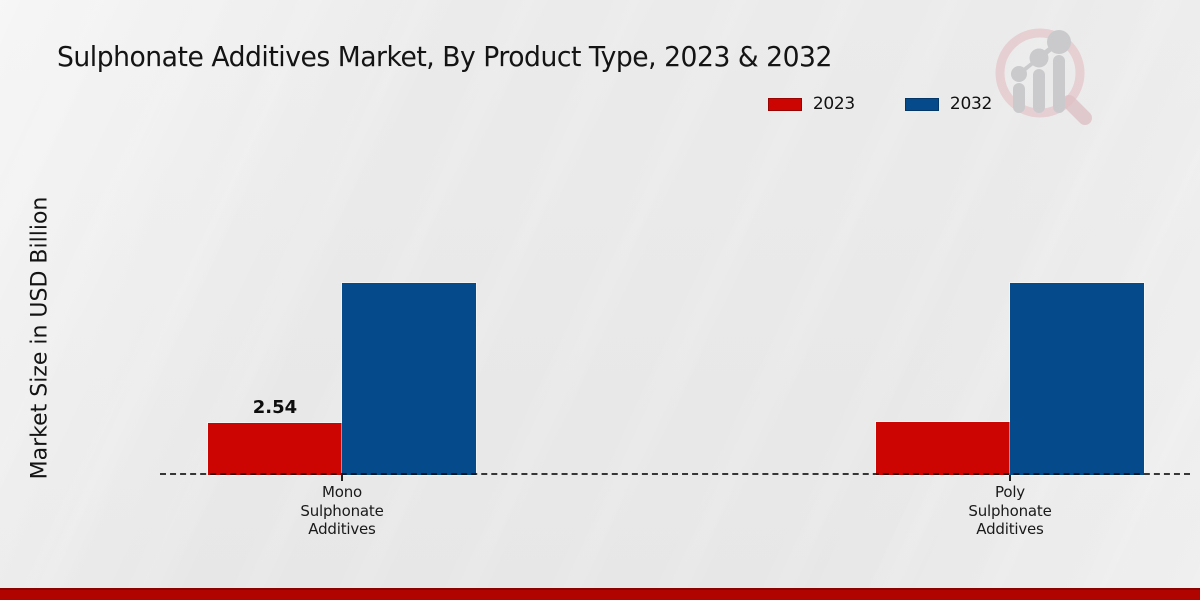  What do you see at coordinates (600, 594) in the screenshot?
I see `bottom-accent-bar` at bounding box center [600, 594].